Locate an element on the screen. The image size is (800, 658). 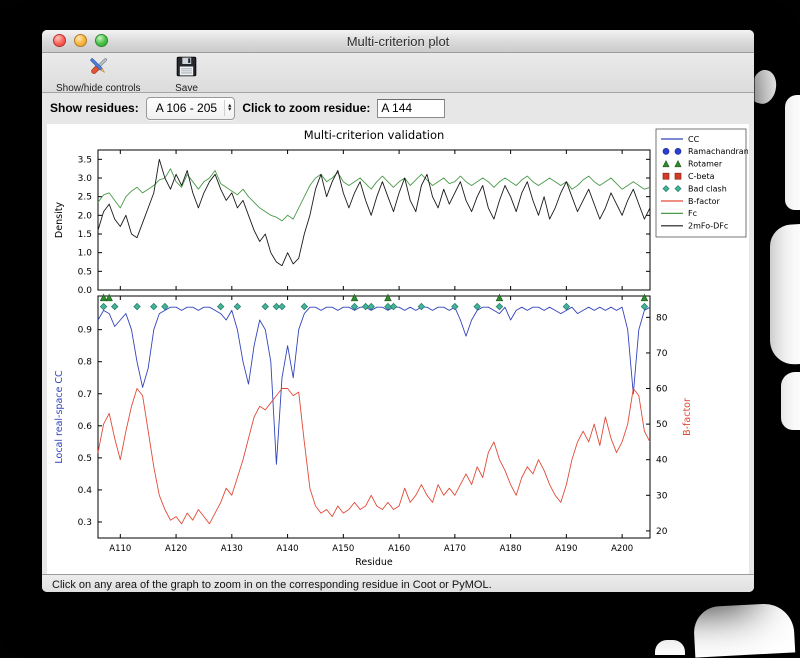
minimize-window-button is located at coordinates (80, 40).